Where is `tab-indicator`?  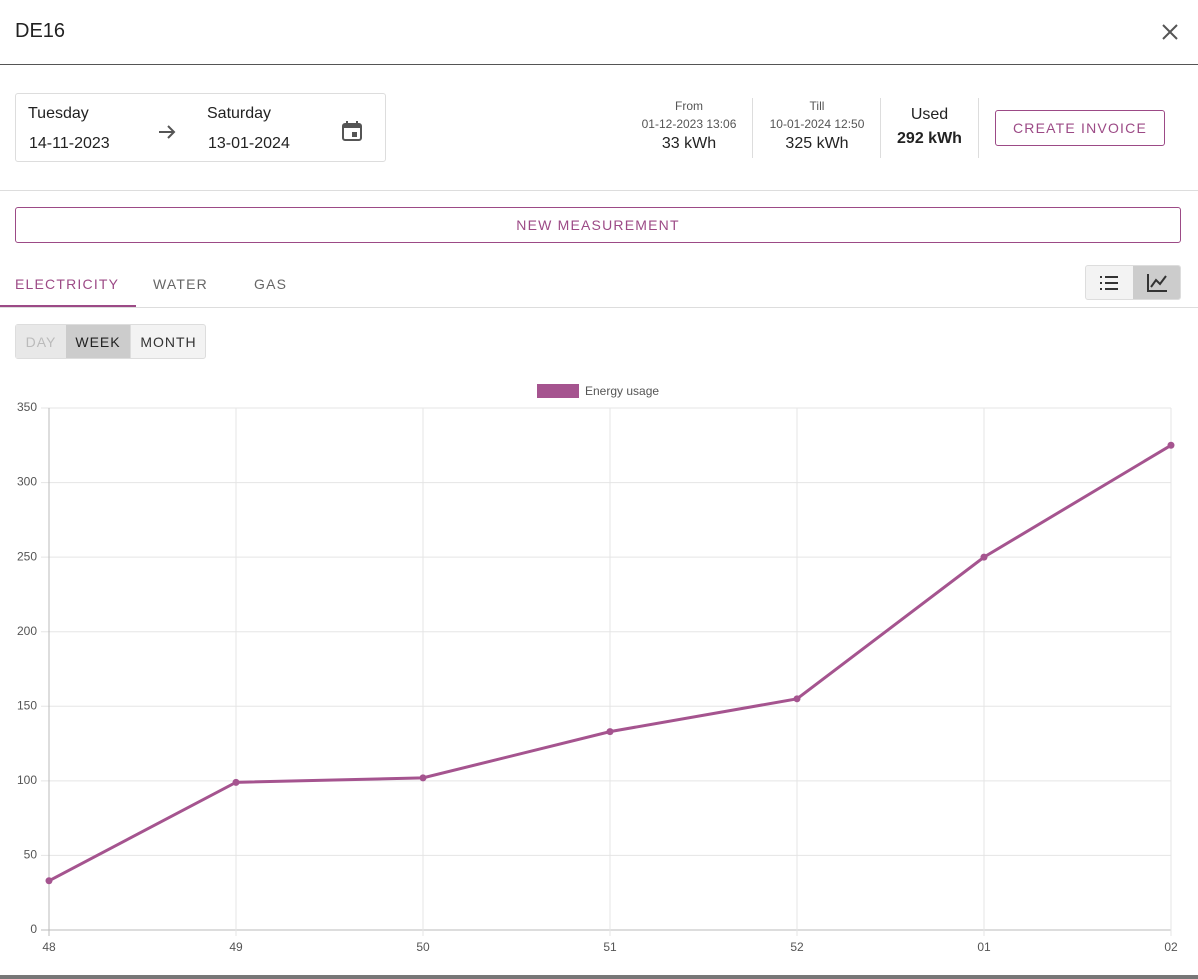
tab-indicator is located at coordinates (68, 306).